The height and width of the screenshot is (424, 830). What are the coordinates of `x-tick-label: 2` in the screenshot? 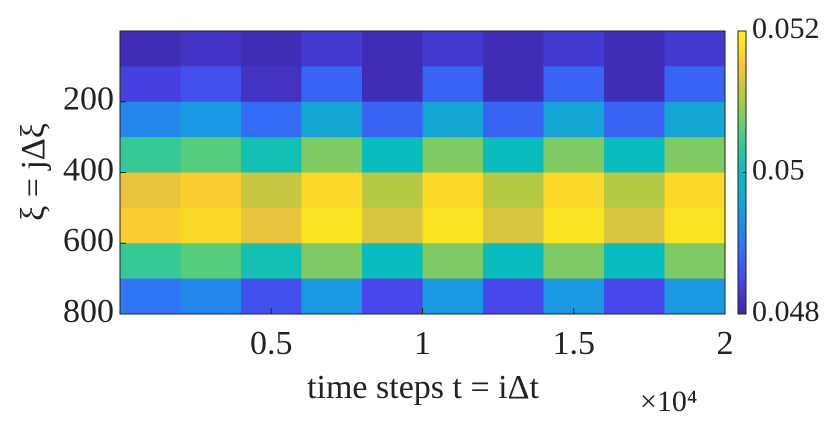 It's located at (725, 343).